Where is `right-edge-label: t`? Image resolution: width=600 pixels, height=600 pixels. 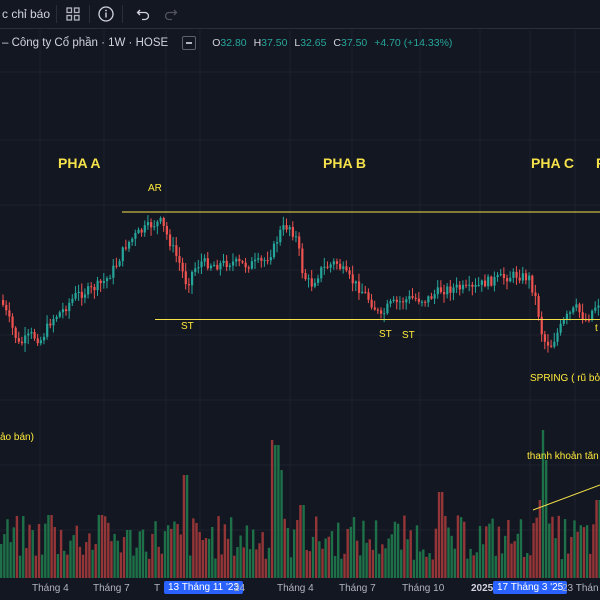
right-edge-label: t is located at coordinates (596, 328).